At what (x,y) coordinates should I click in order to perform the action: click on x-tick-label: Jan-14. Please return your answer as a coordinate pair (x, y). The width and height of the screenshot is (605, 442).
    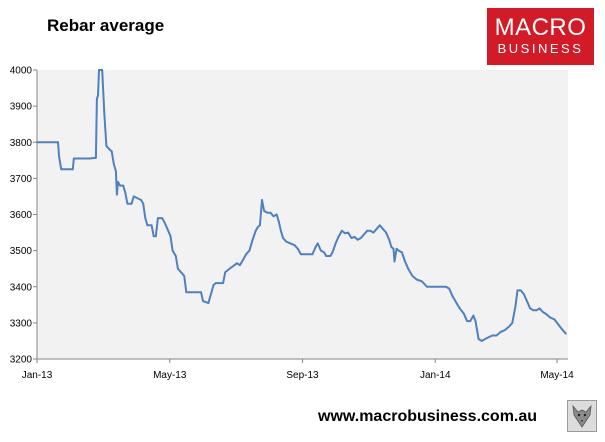
    Looking at the image, I should click on (435, 375).